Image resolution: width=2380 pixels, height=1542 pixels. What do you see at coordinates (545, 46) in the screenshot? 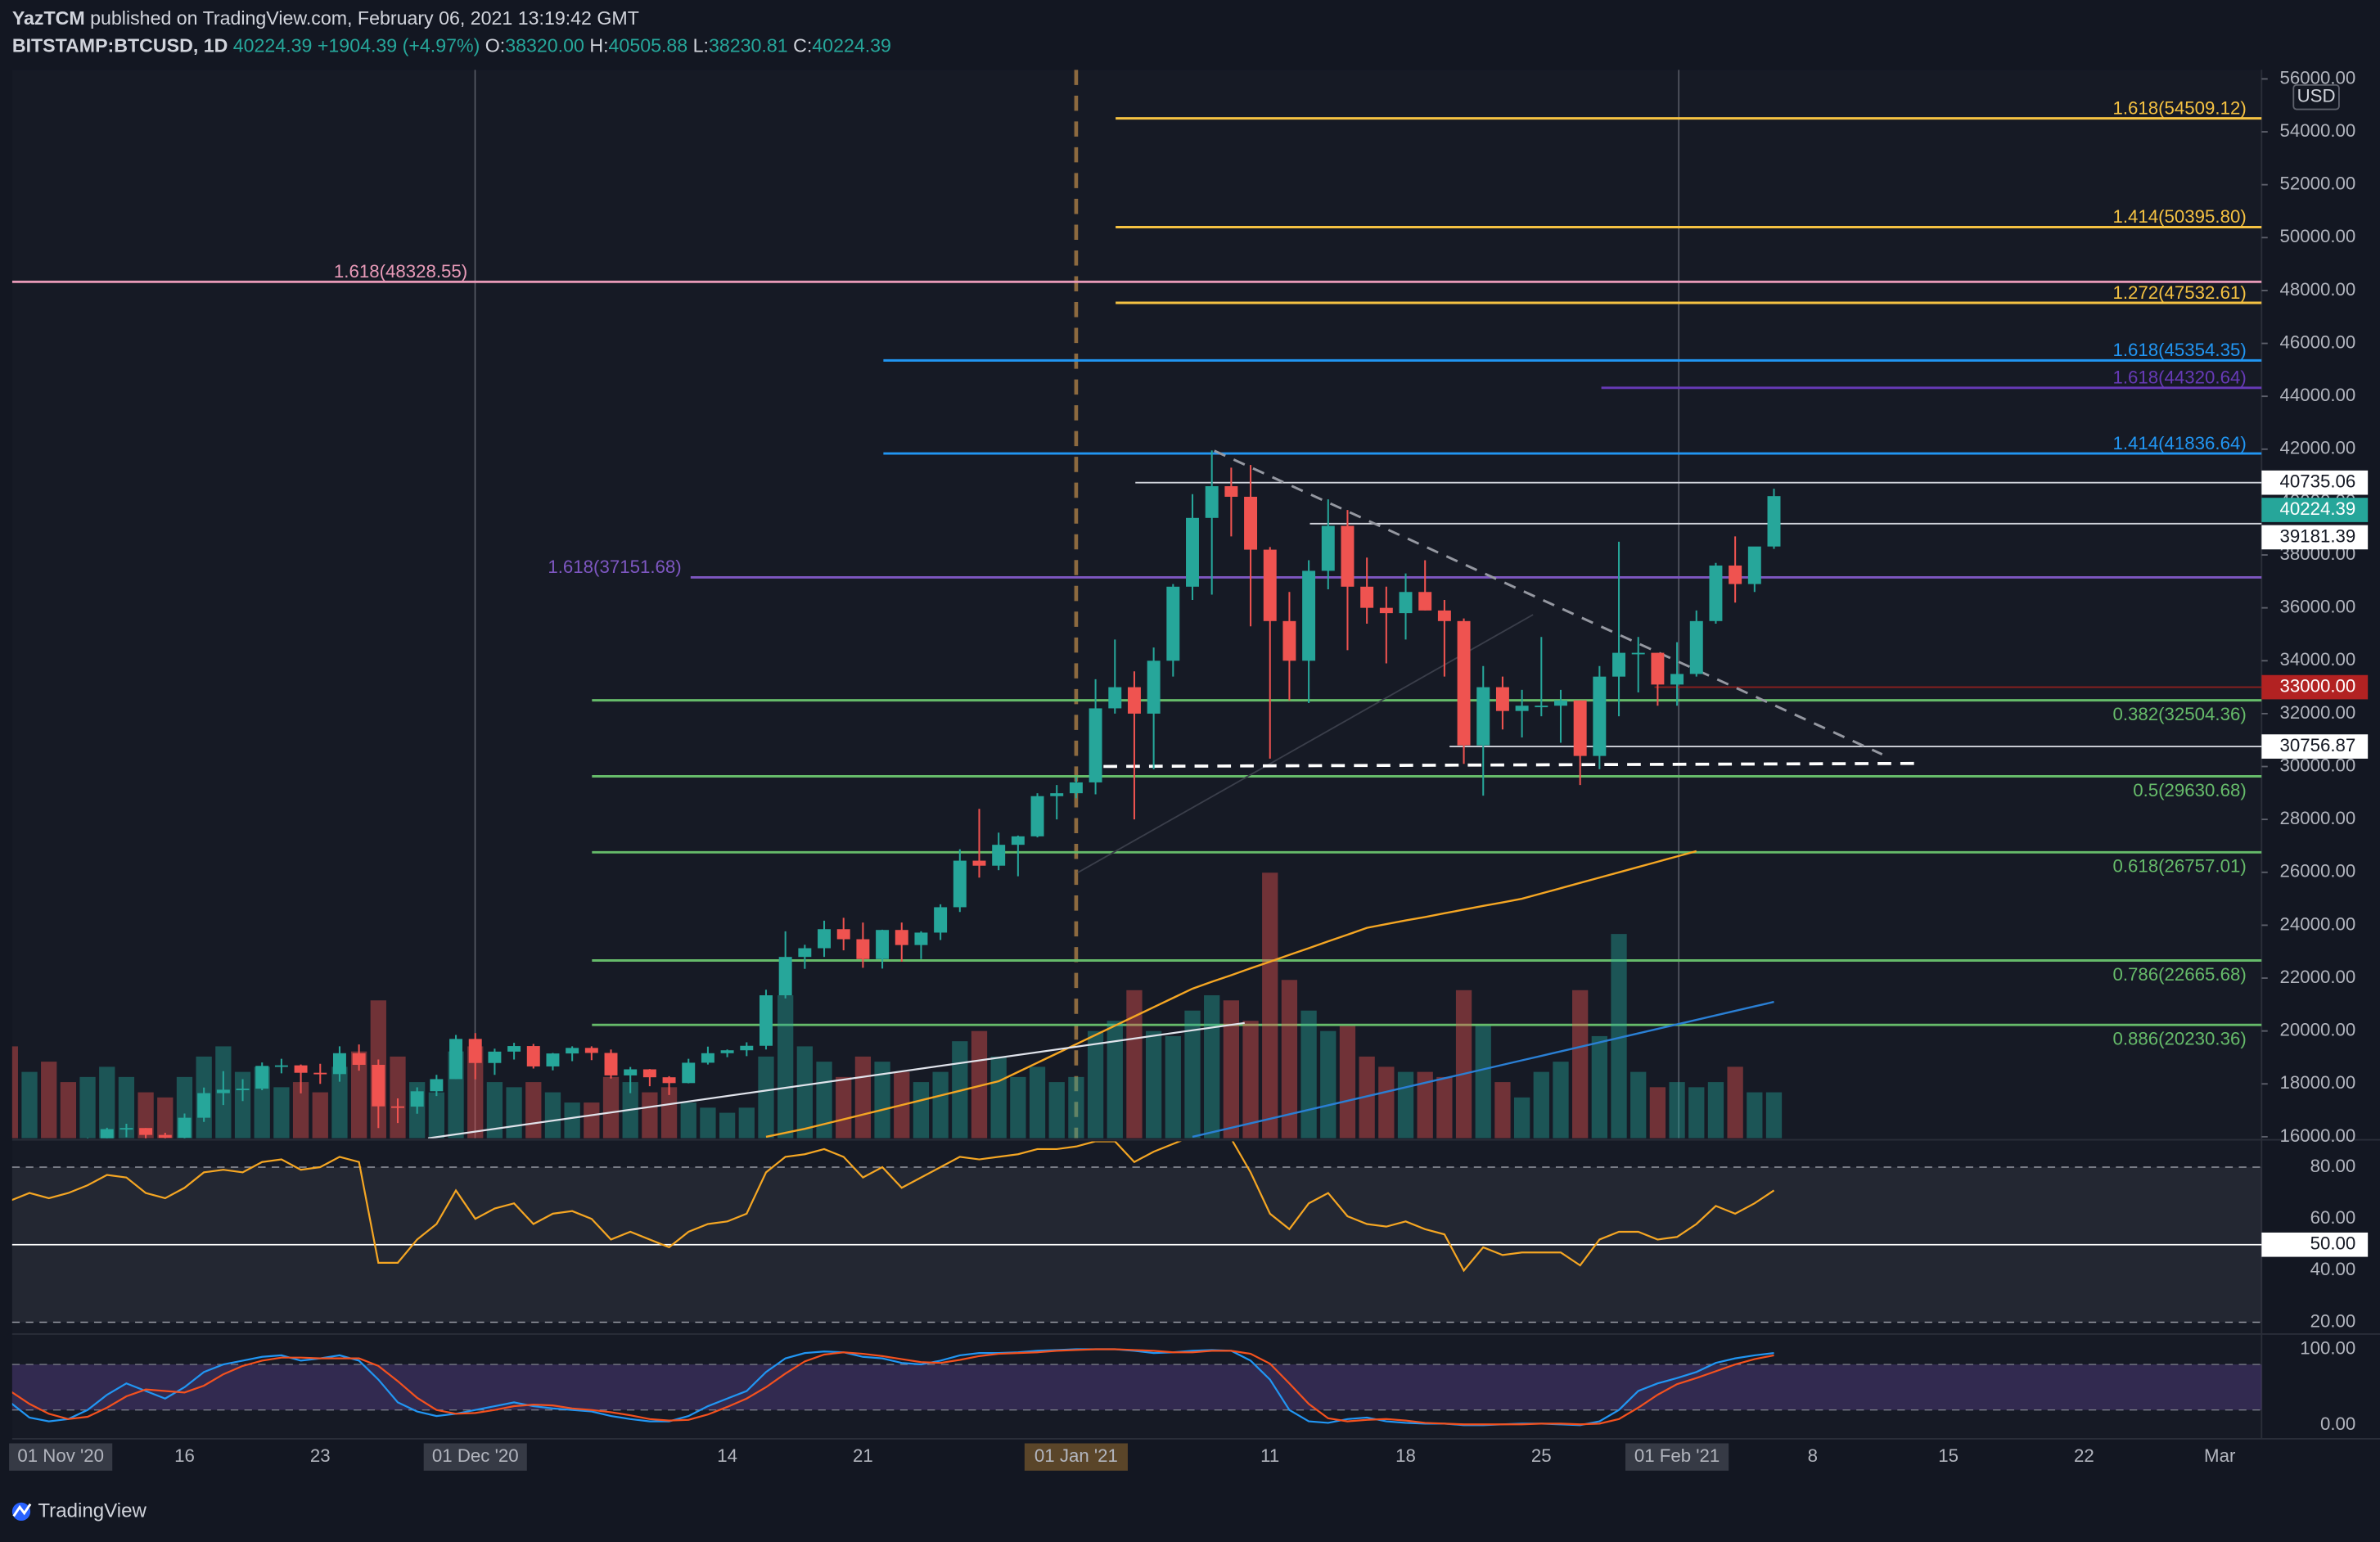
I see `ohlc-value: 38320.00` at bounding box center [545, 46].